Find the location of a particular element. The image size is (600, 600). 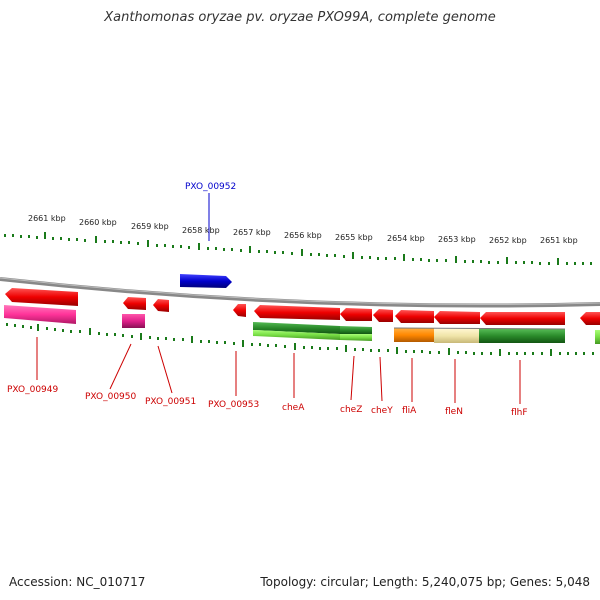

gene-chey is located at coordinates (383, 315).